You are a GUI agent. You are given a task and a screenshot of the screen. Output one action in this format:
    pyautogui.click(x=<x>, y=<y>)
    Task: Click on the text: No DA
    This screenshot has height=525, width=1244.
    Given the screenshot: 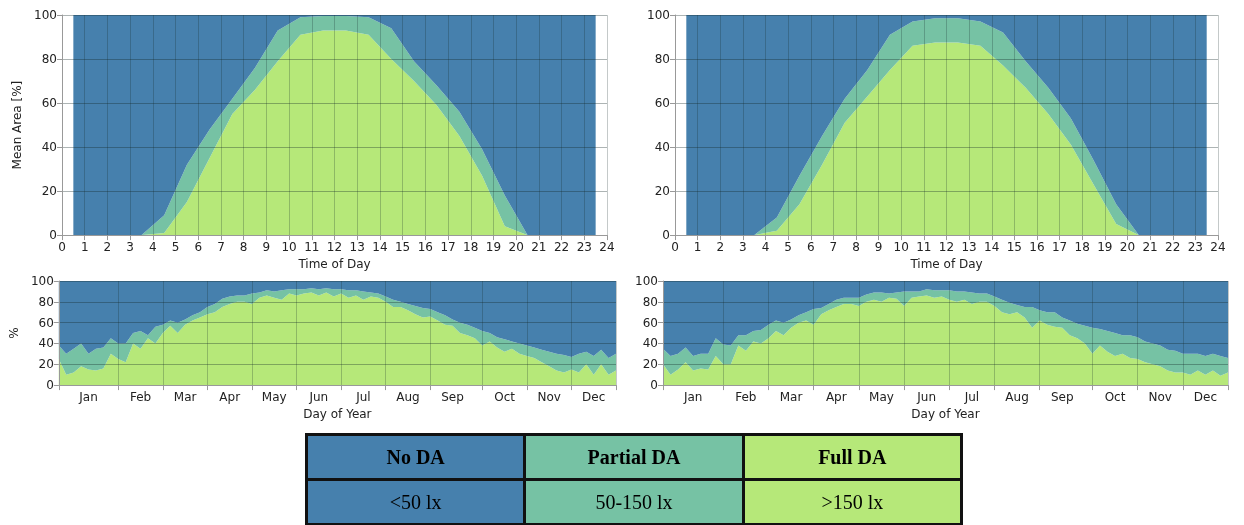 What is the action you would take?
    pyautogui.click(x=415, y=456)
    